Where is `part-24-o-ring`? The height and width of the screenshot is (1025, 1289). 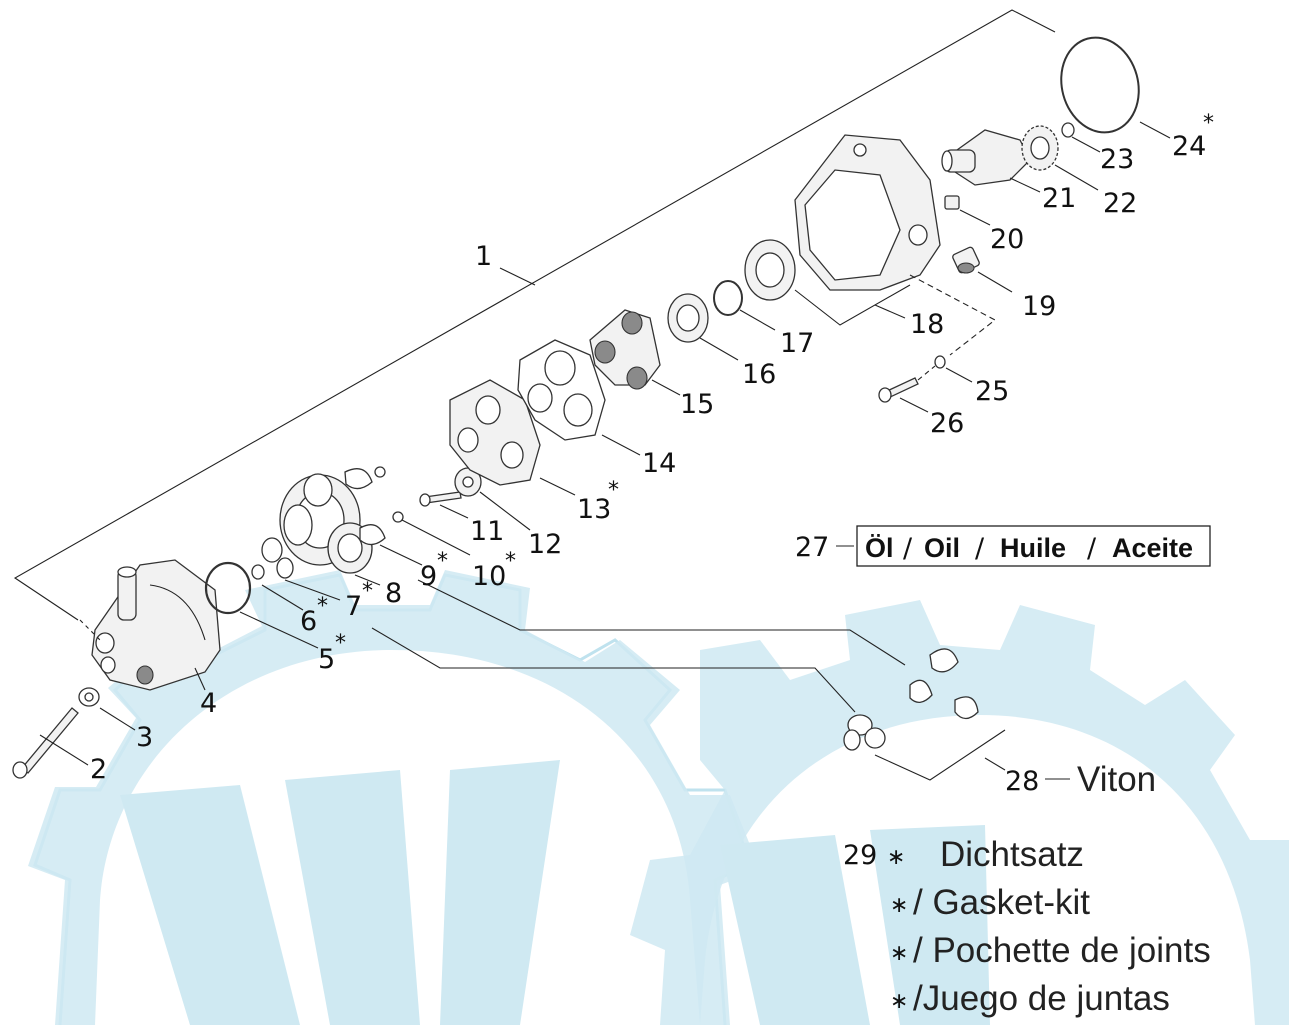
part-24-o-ring is located at coordinates (1115, 87).